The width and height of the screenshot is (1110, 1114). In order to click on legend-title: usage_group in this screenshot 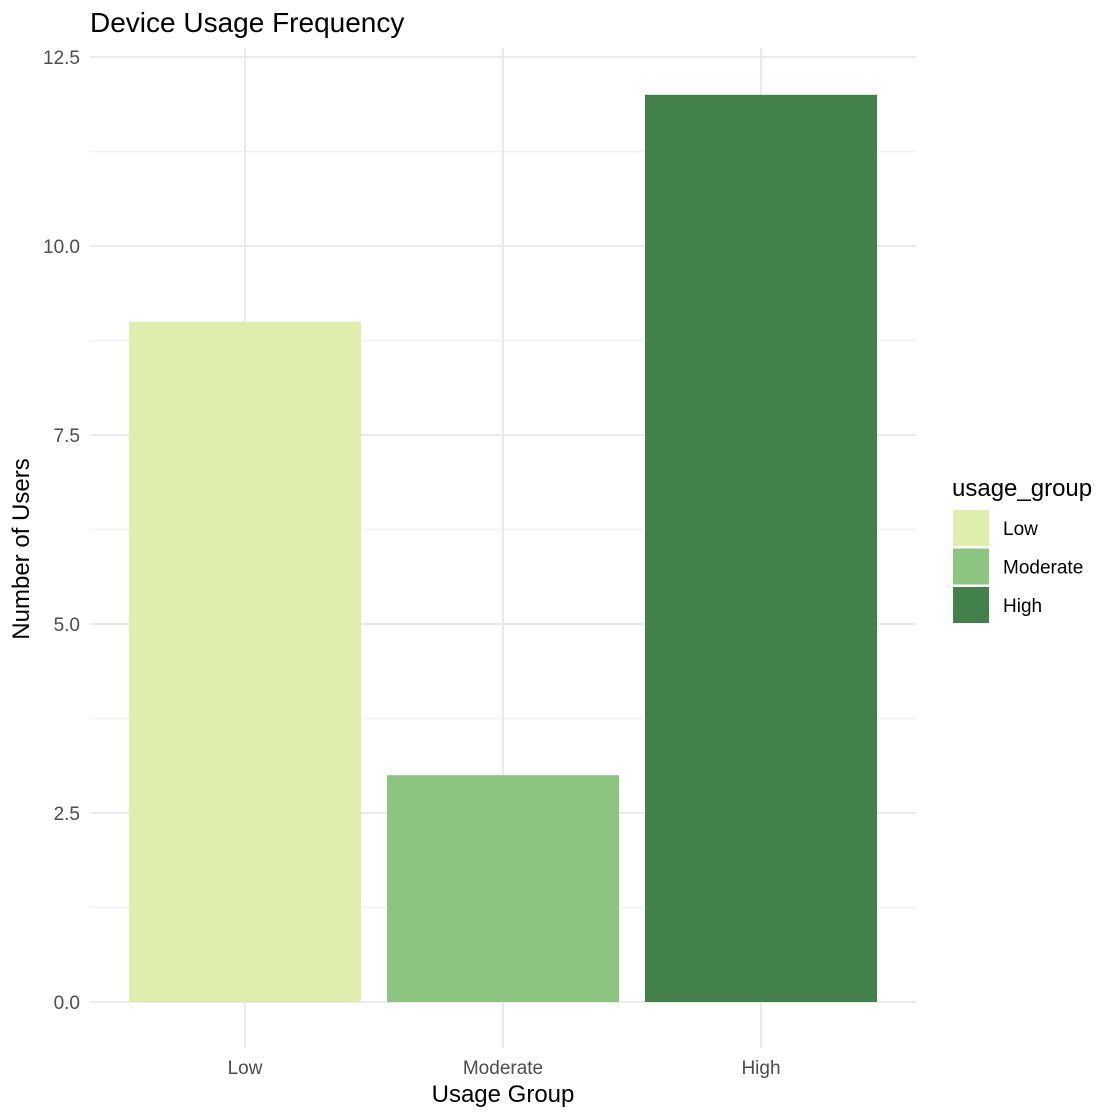, I will do `click(1022, 488)`.